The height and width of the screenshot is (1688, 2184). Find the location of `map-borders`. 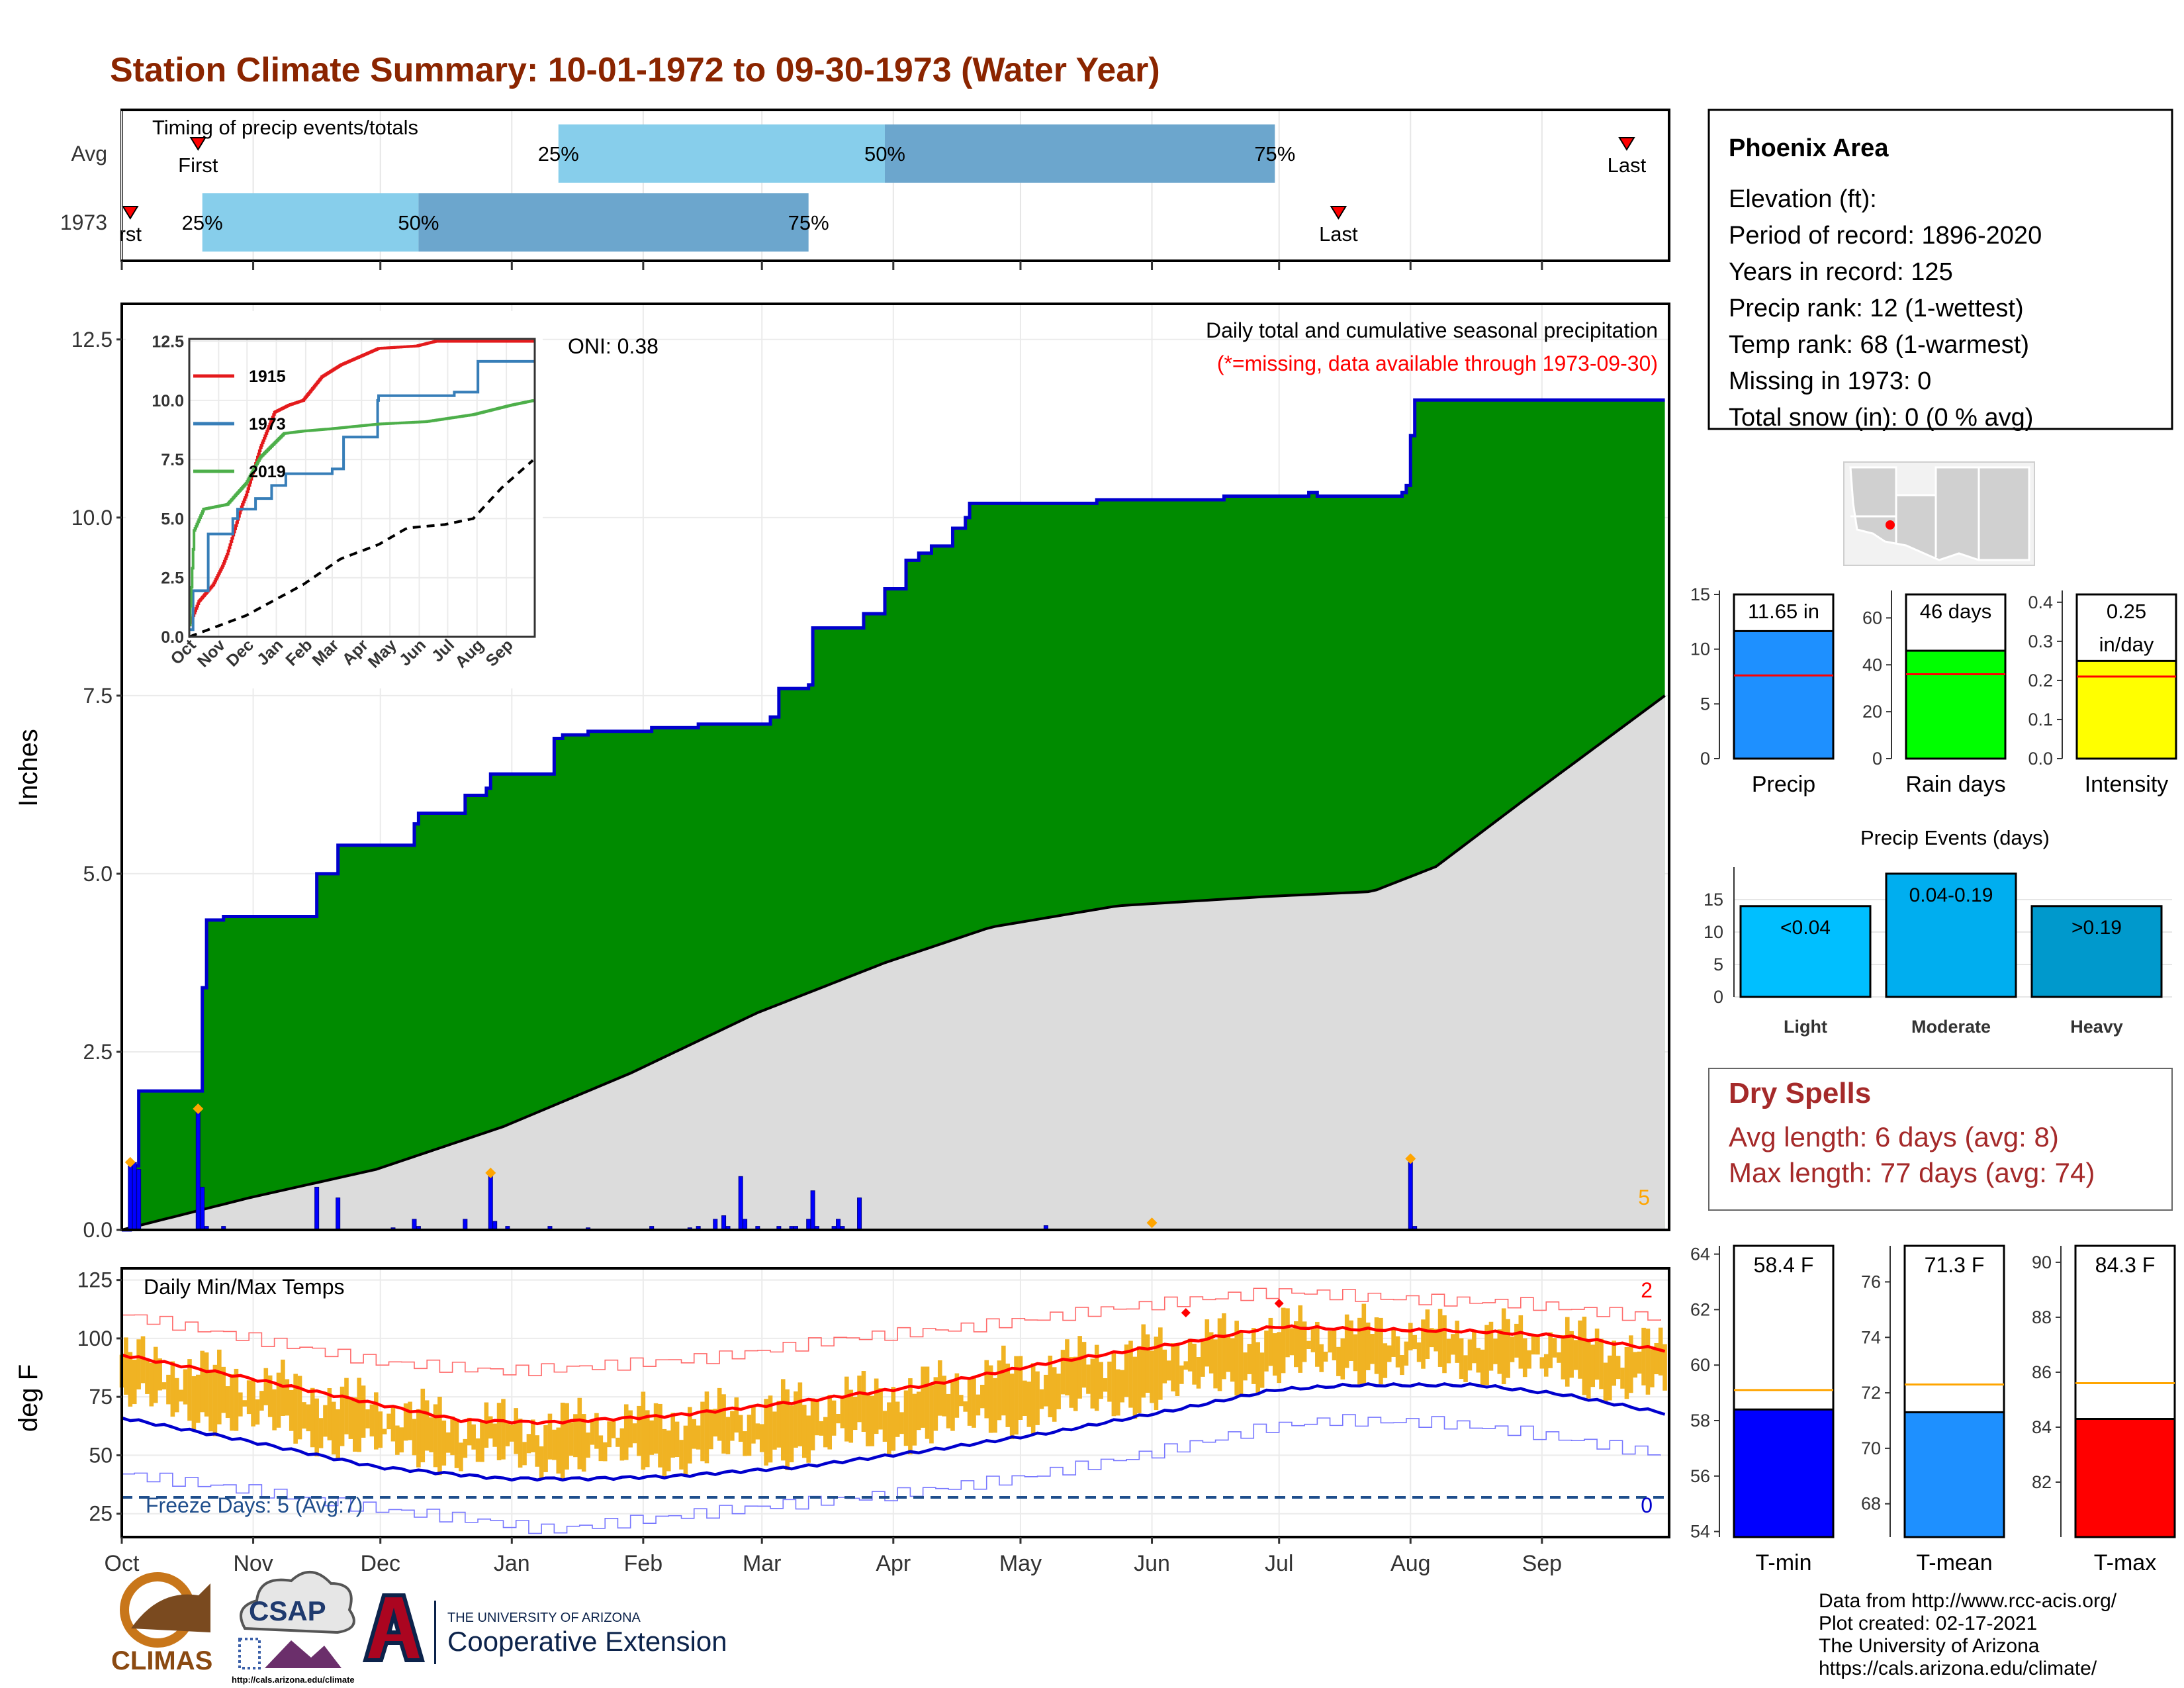

map-borders is located at coordinates (1915, 513).